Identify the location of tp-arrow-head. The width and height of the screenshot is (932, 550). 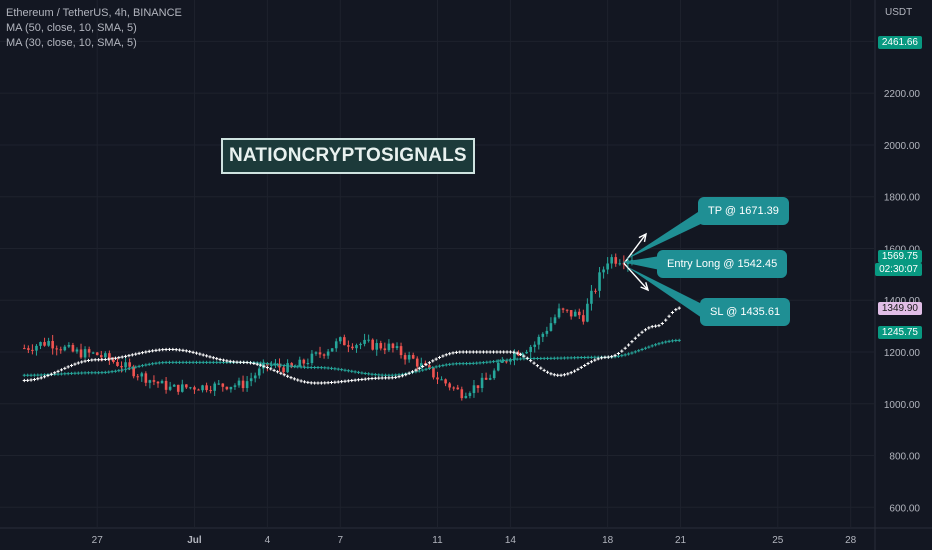
(642, 237).